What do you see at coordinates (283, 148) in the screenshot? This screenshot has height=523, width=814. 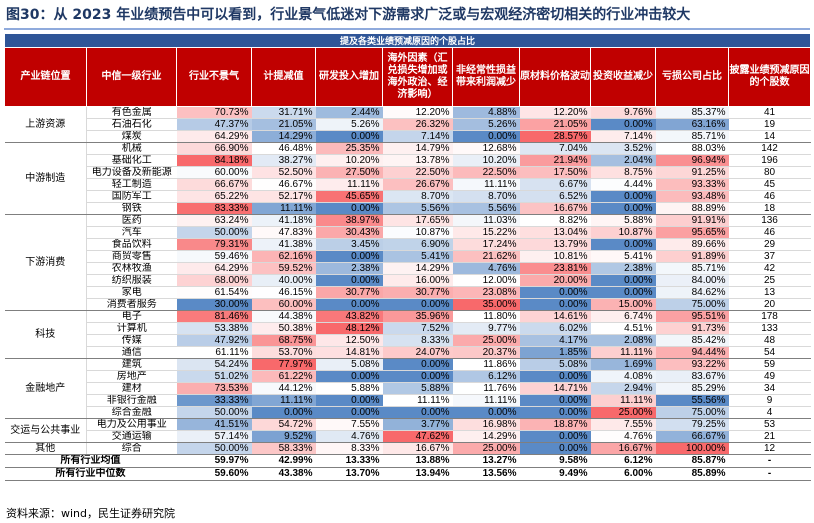 I see `value-cell: 46.48%` at bounding box center [283, 148].